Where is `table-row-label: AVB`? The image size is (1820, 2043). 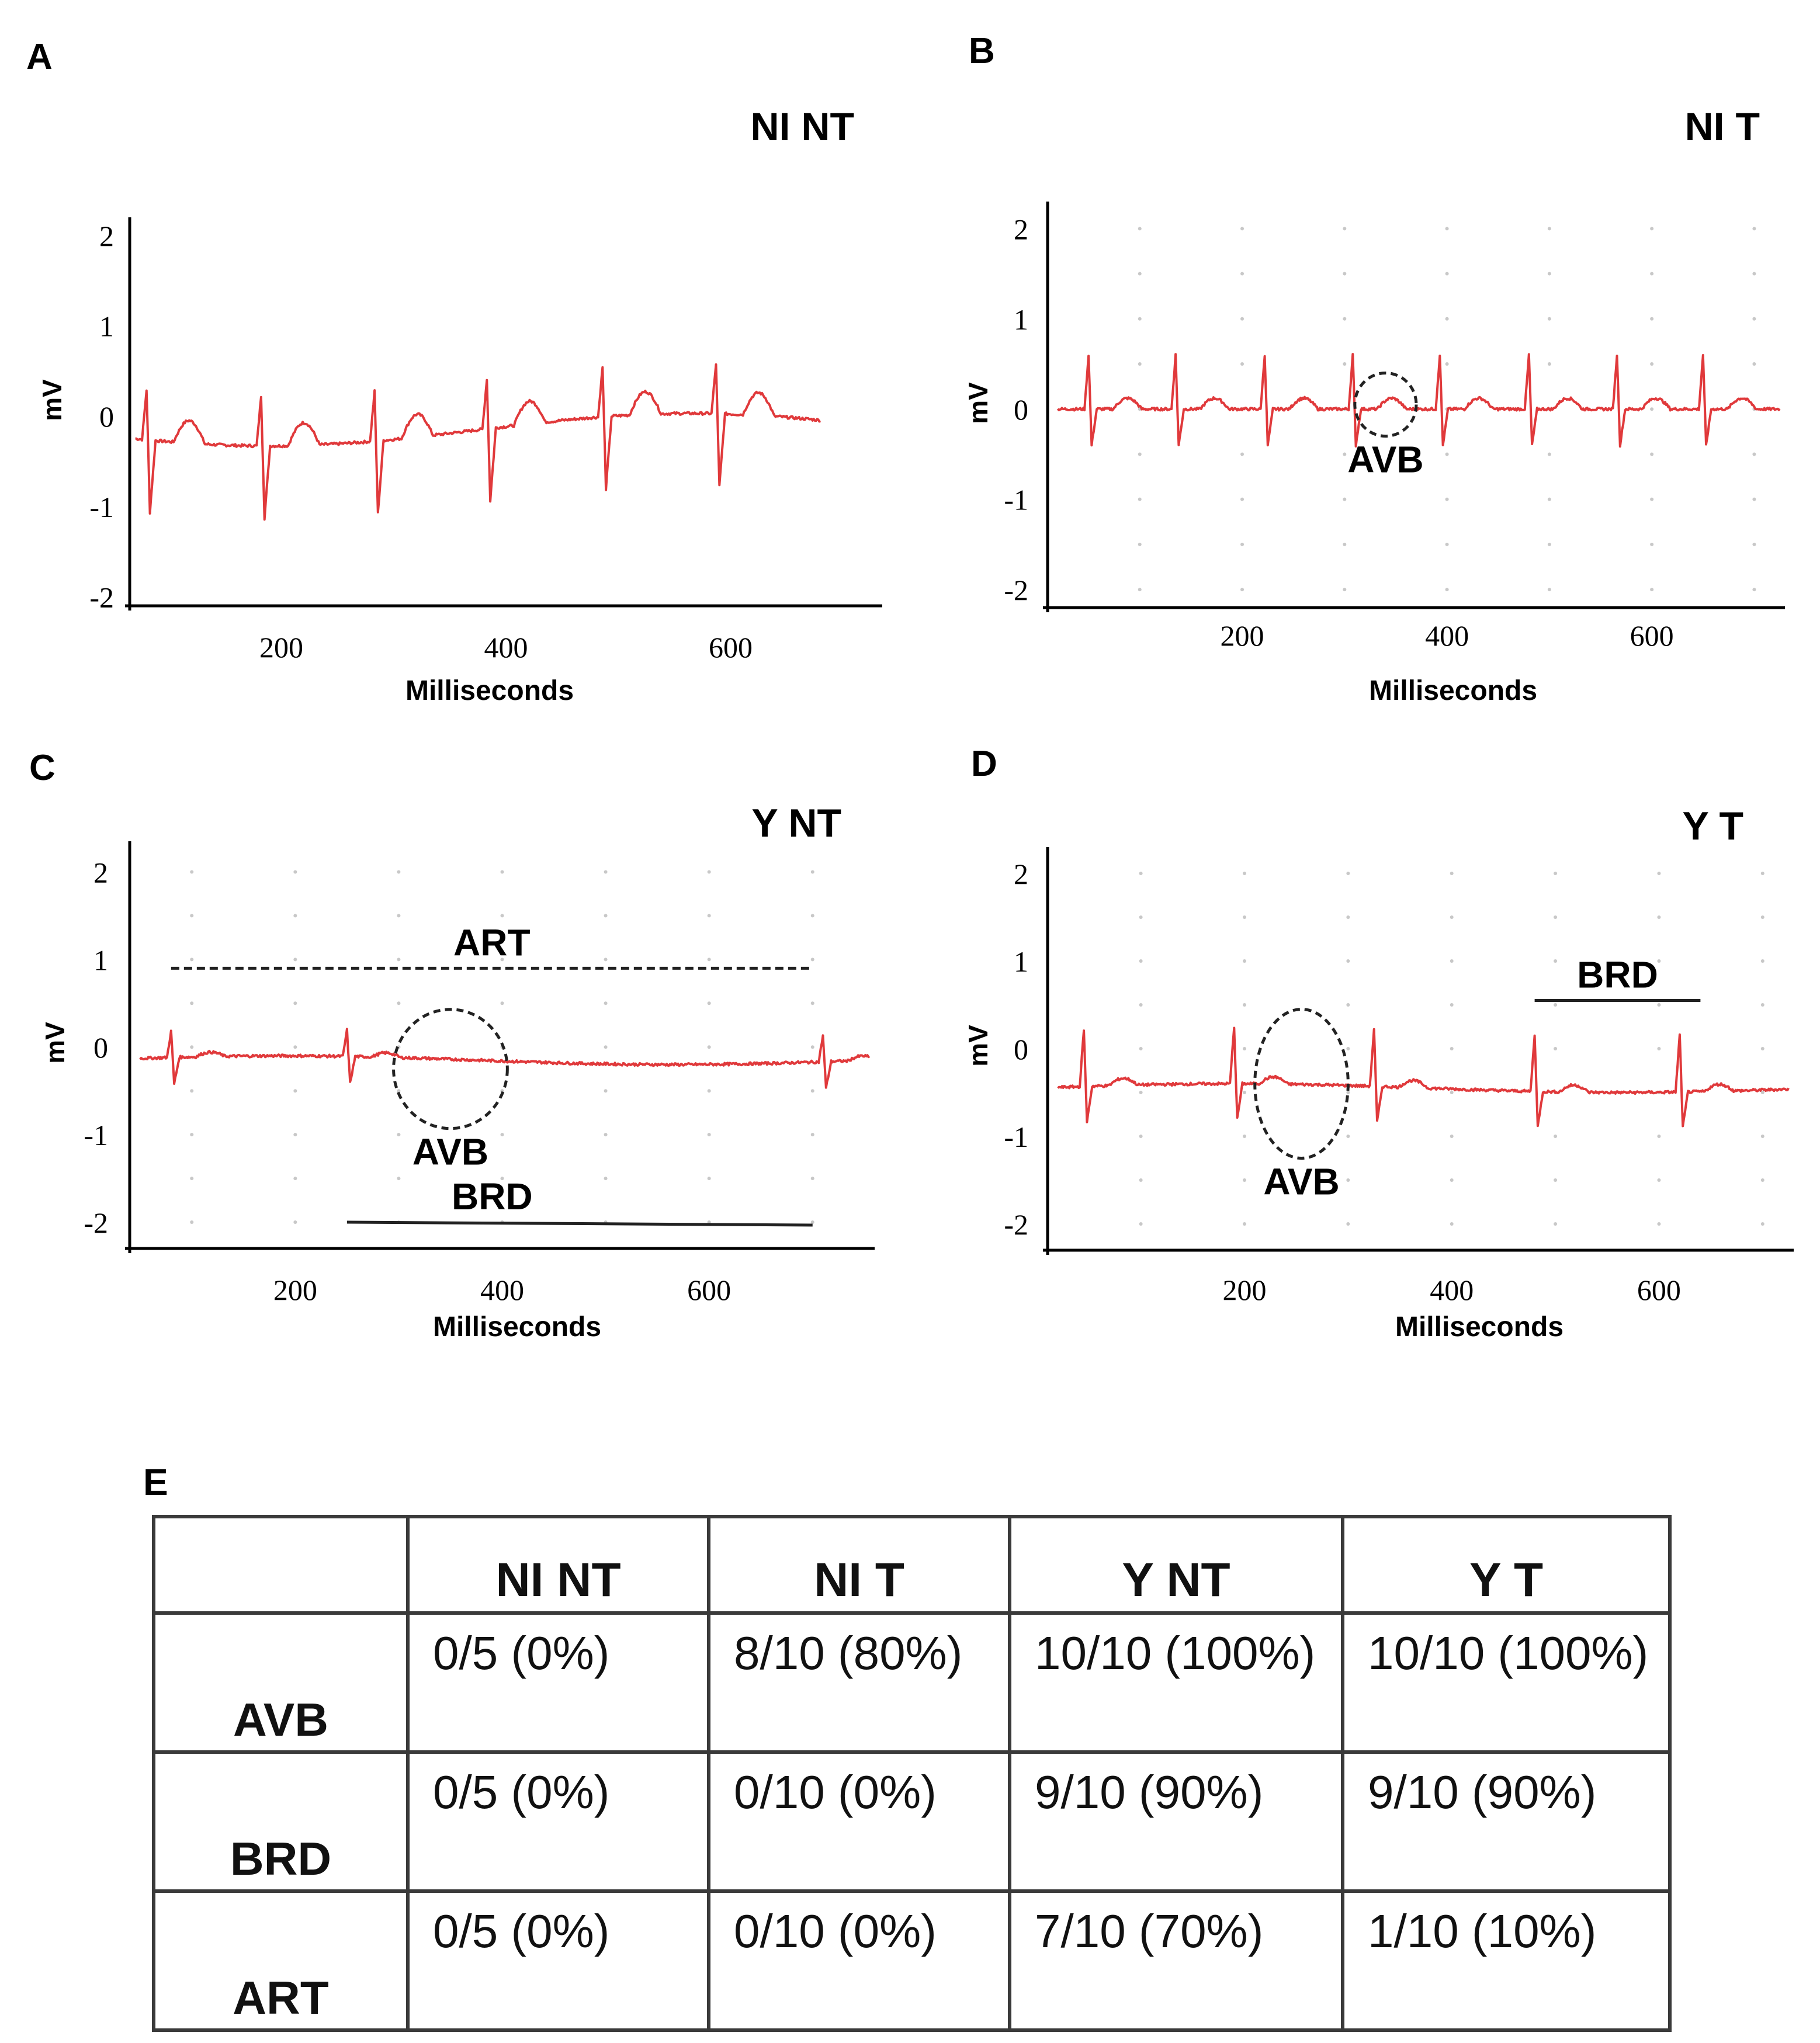
table-row-label: AVB is located at coordinates (281, 1683).